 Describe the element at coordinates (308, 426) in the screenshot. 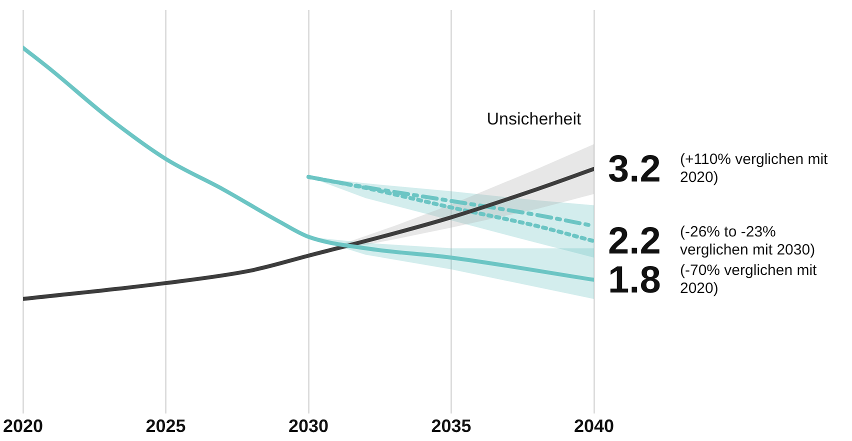

I see `x-tick-label: 2030` at that location.